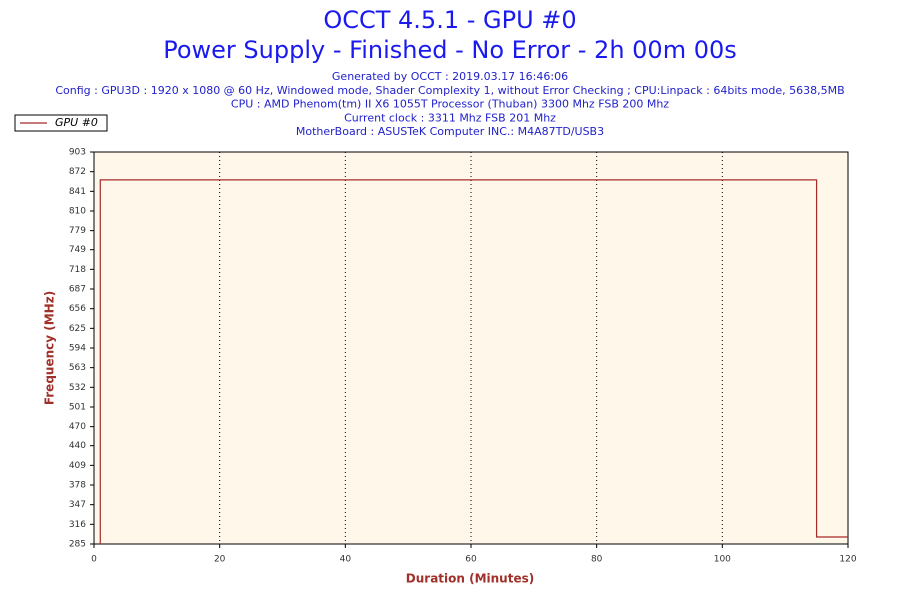 This screenshot has height=600, width=900. I want to click on y-tick-label: 810, so click(77, 211).